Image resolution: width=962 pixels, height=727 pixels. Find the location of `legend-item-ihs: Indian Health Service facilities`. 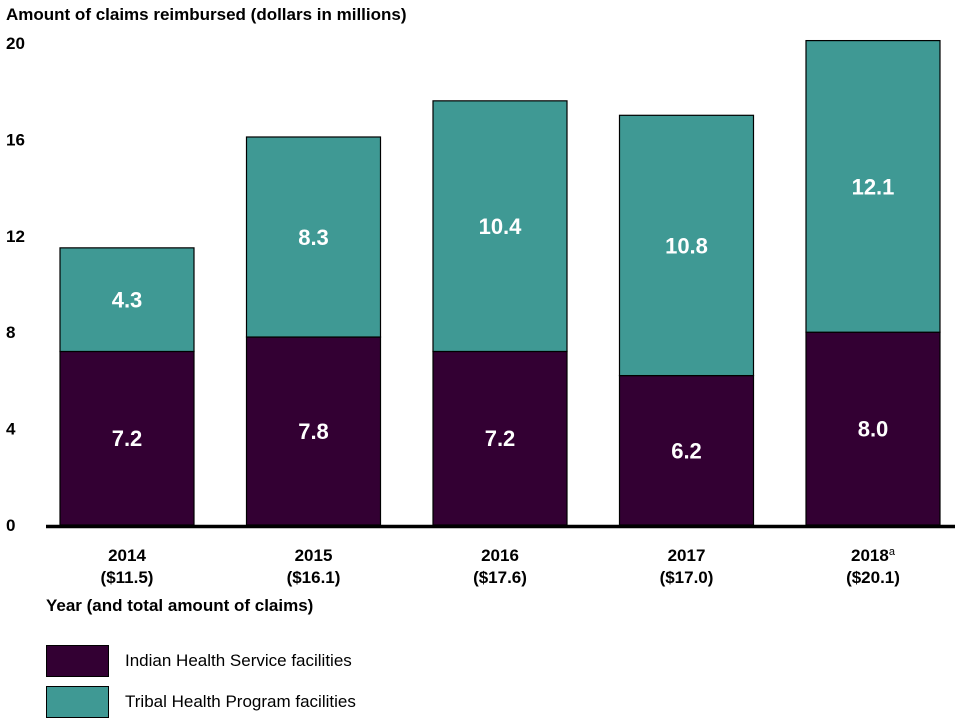

legend-item-ihs: Indian Health Service facilities is located at coordinates (201, 661).